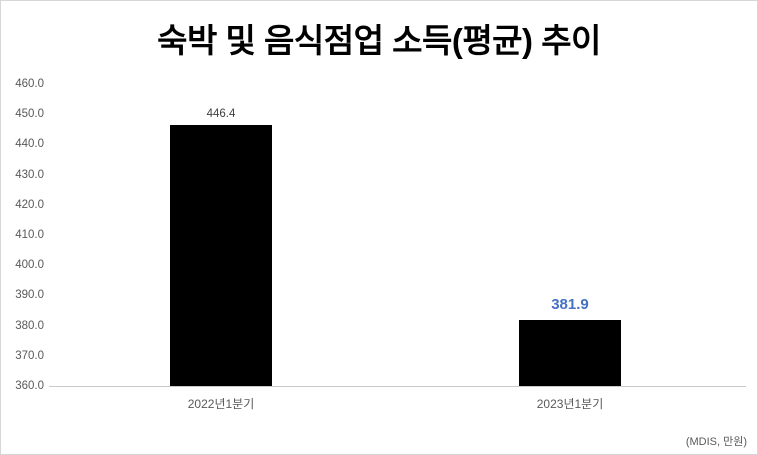 This screenshot has height=455, width=758. Describe the element at coordinates (29, 235) in the screenshot. I see `y-axis-tick-label: 410.0` at that location.